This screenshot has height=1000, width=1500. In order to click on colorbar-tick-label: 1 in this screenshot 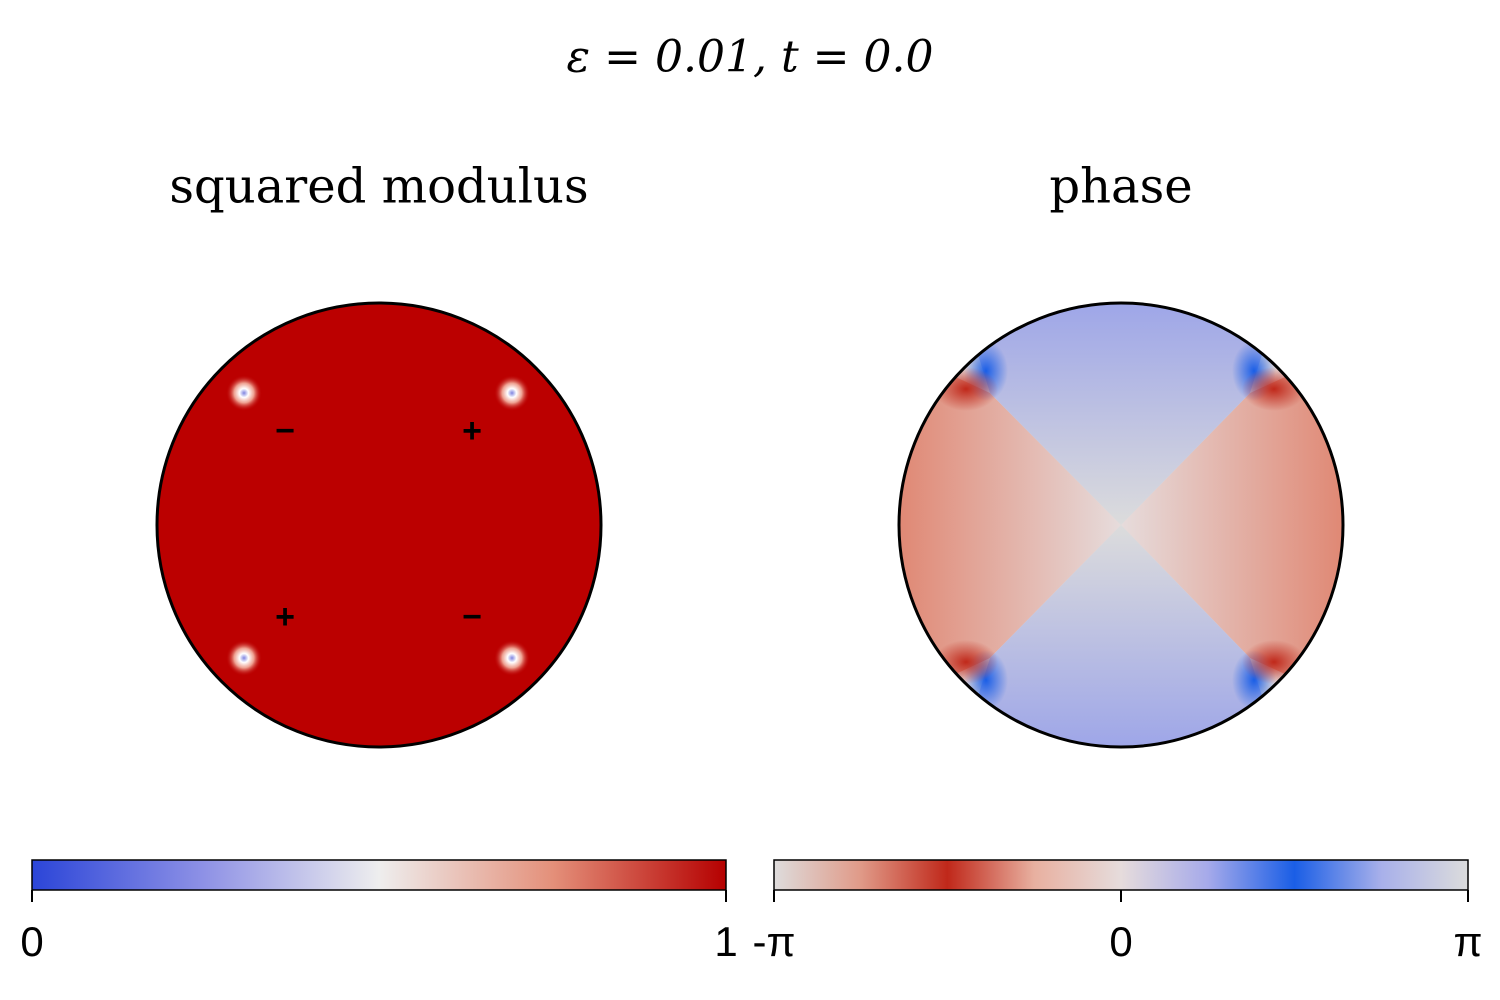, I will do `click(725, 941)`.